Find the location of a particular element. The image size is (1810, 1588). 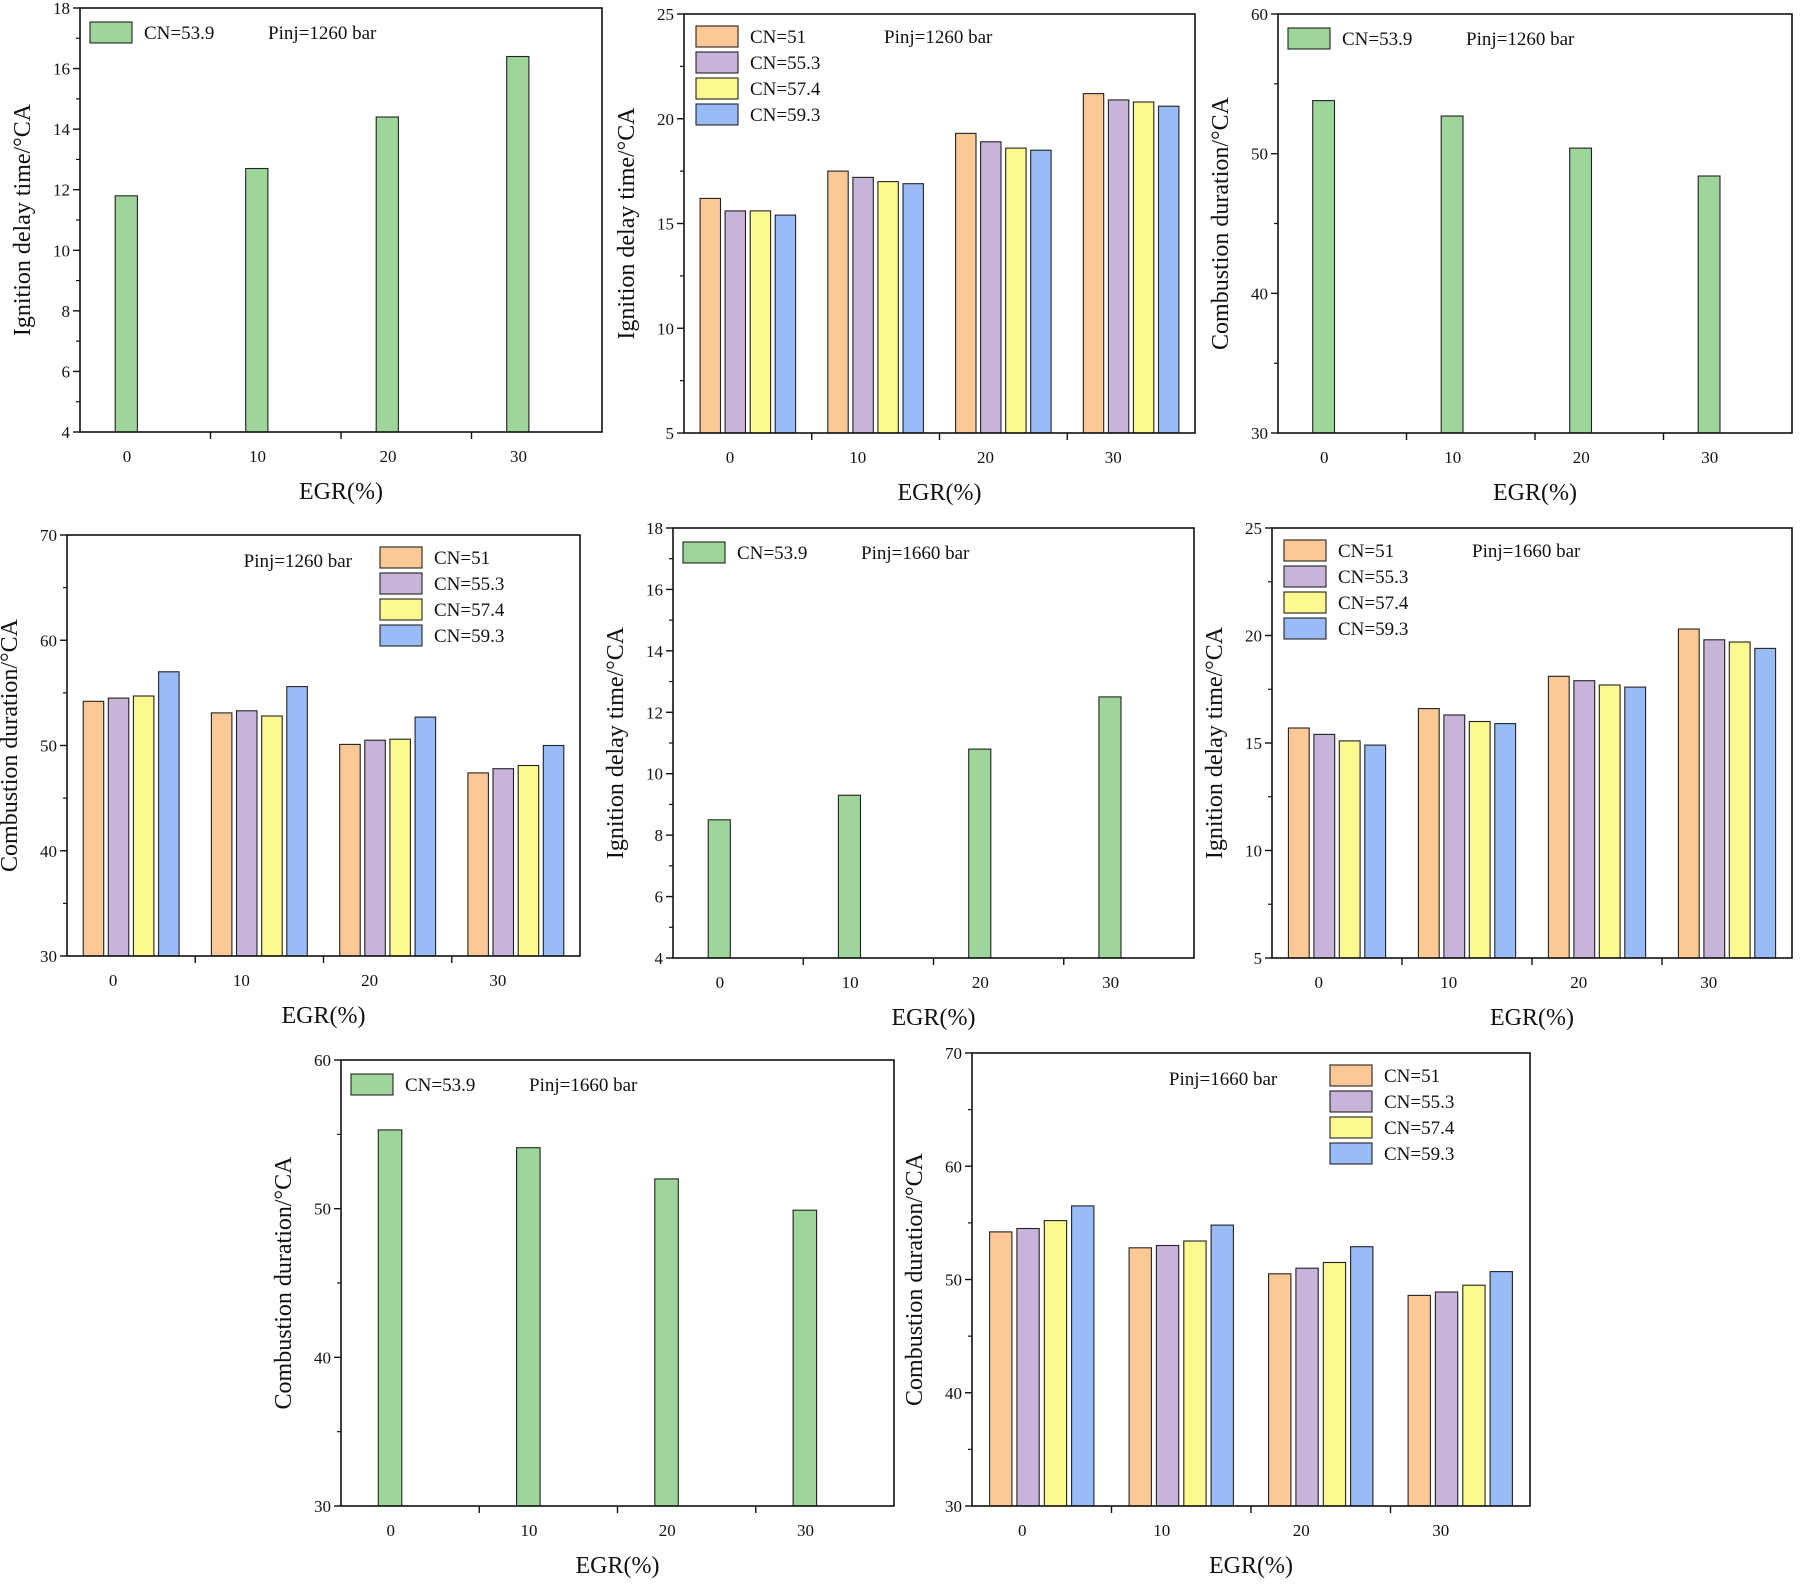

y-tick-label: 15 is located at coordinates (1253, 743).